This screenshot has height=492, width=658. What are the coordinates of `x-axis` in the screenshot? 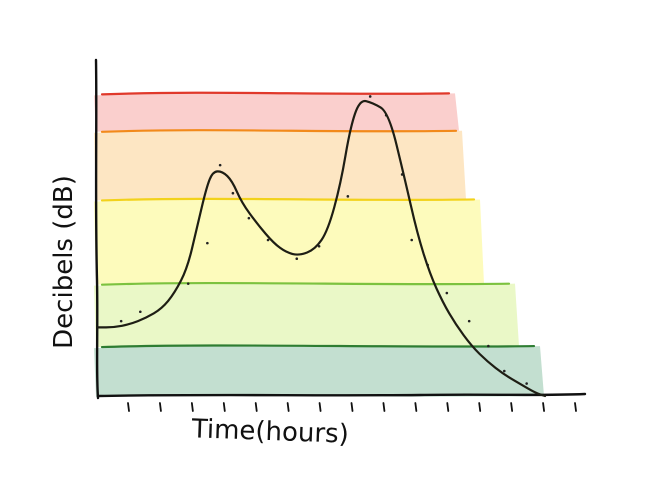 It's located at (341, 395).